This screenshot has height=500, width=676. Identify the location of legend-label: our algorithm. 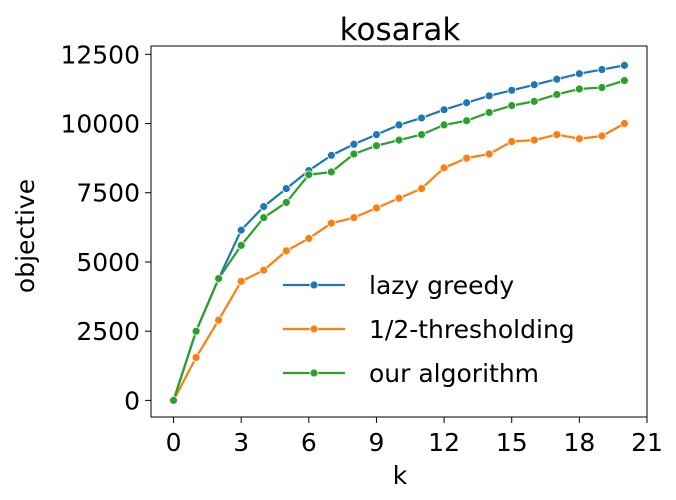
(454, 373).